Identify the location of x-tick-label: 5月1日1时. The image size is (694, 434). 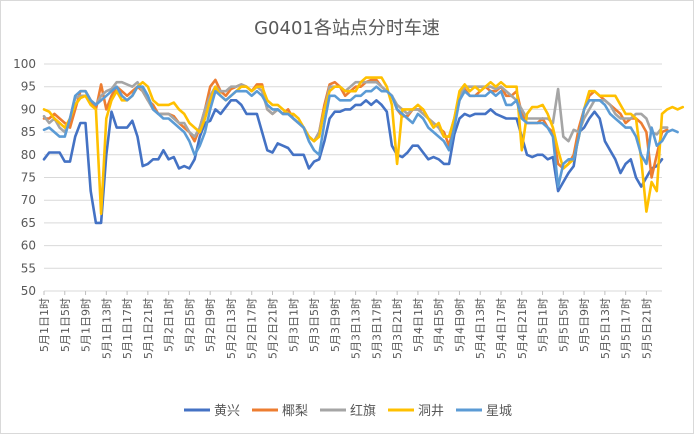
(44, 325).